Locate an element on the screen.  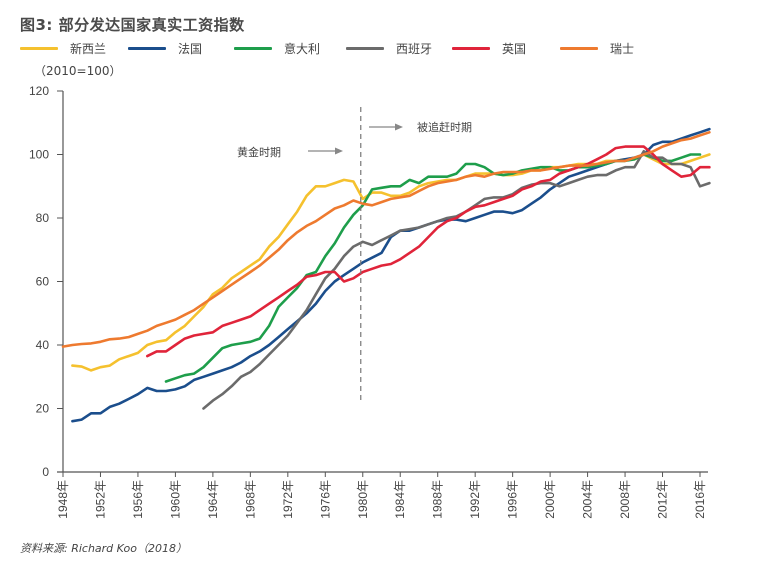
x-tick-label: 1956年 is located at coordinates (138, 499).